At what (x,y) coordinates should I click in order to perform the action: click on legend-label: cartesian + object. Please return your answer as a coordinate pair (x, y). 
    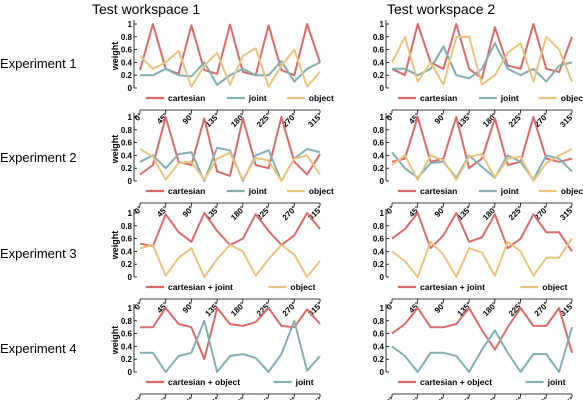
    Looking at the image, I should click on (204, 382).